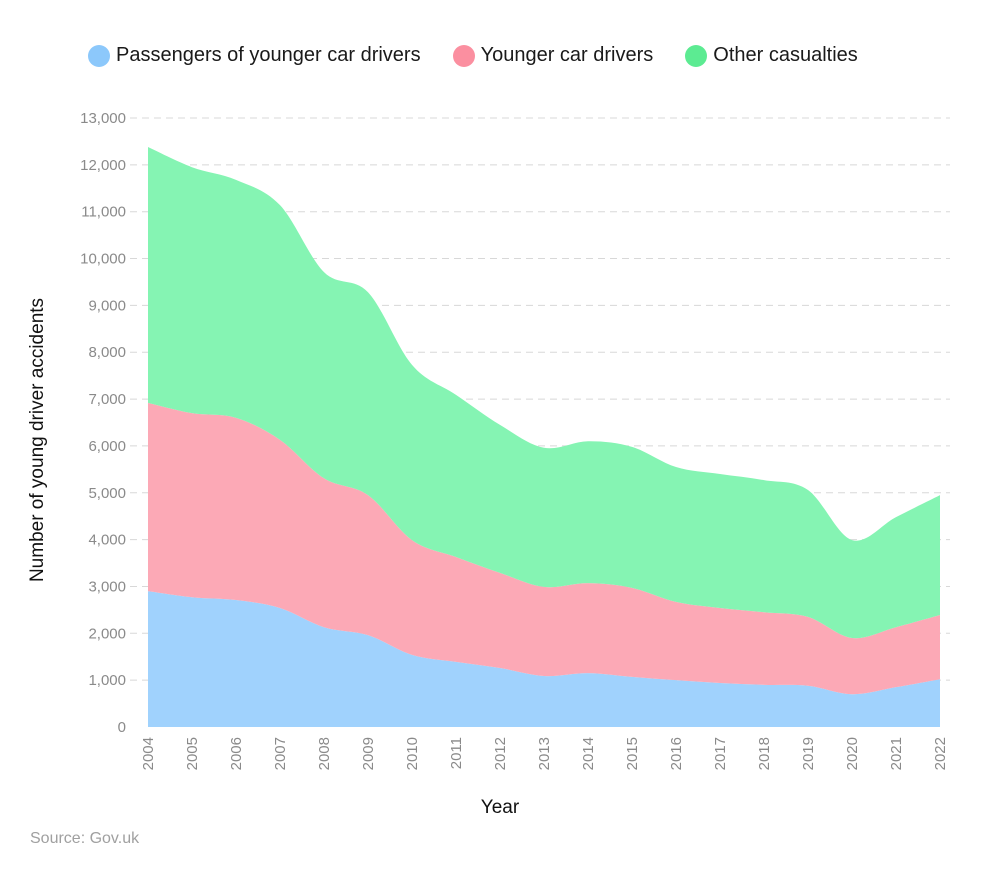 The width and height of the screenshot is (1000, 875). I want to click on y-tick-label: 10,000, so click(103, 259).